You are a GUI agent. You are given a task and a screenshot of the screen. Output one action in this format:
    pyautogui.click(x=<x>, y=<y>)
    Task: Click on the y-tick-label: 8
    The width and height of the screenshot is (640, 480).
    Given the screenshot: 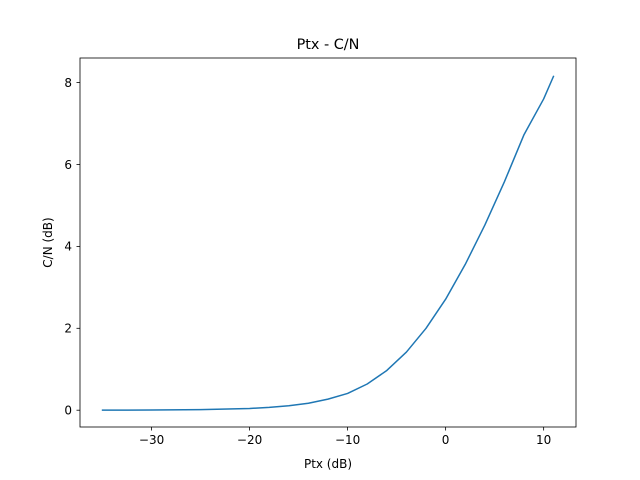 What is the action you would take?
    pyautogui.click(x=68, y=83)
    